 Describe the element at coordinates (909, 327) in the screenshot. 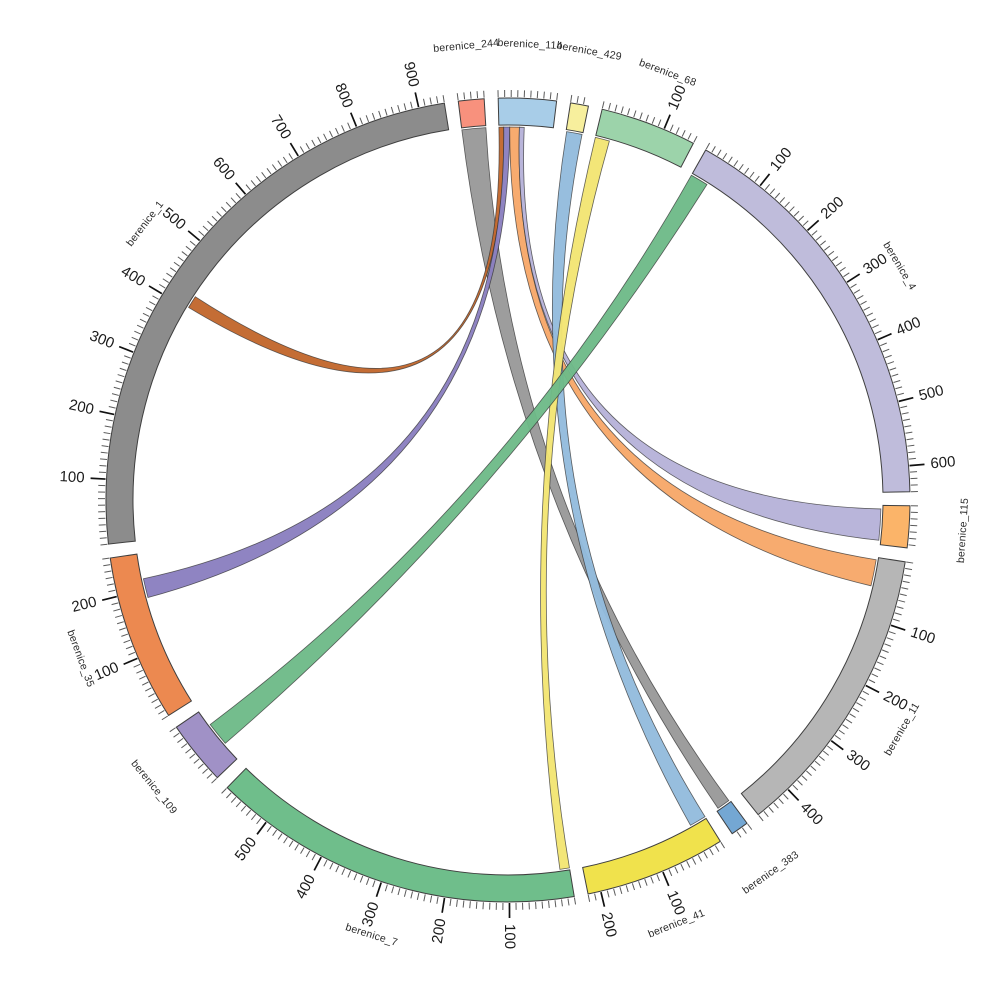

I see `axis-tick-label-berenice_4-400: 400` at that location.